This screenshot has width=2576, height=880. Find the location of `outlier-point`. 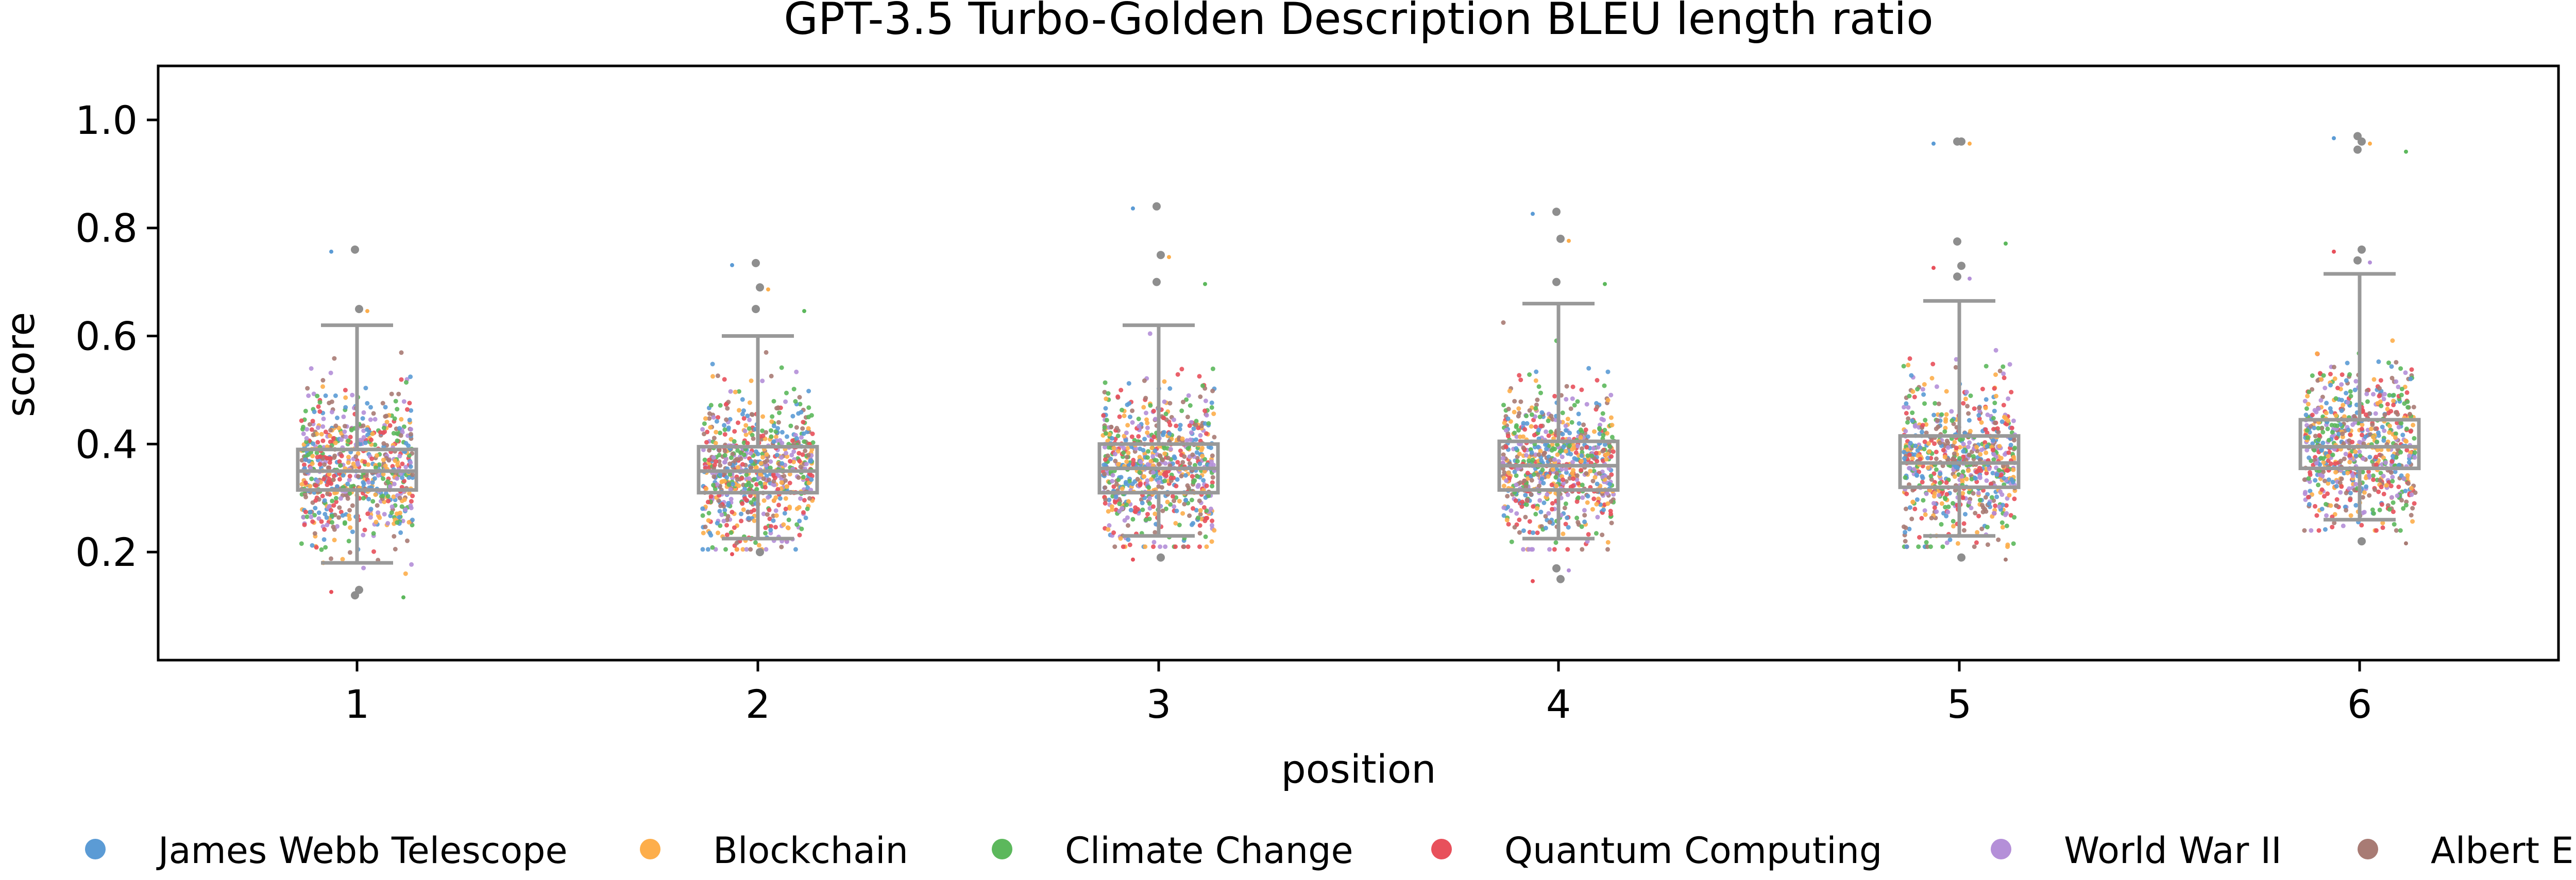

outlier-point is located at coordinates (1161, 256).